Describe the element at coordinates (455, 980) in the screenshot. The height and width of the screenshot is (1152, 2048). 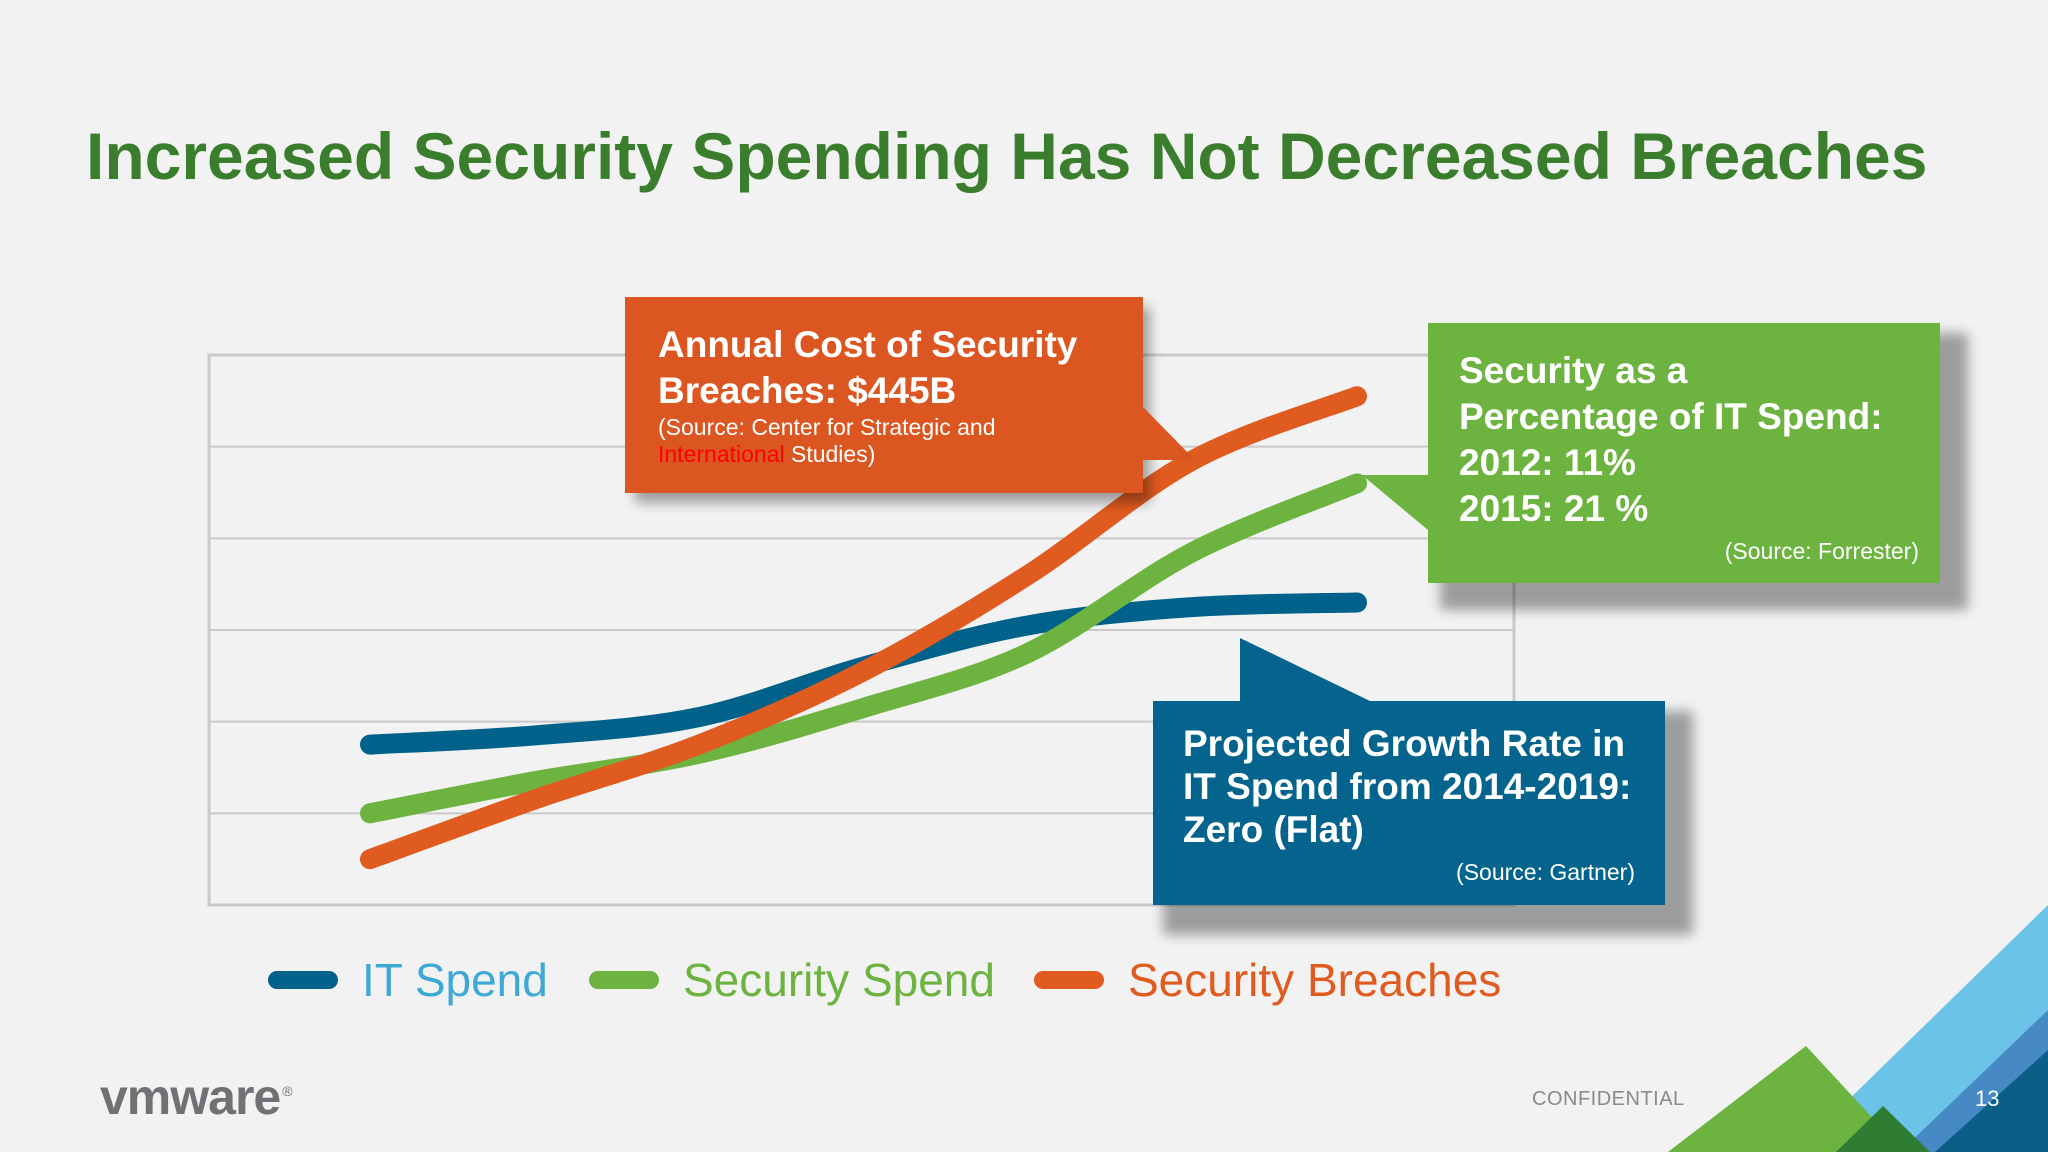
I see `legend-label-it-spend: IT Spend` at that location.